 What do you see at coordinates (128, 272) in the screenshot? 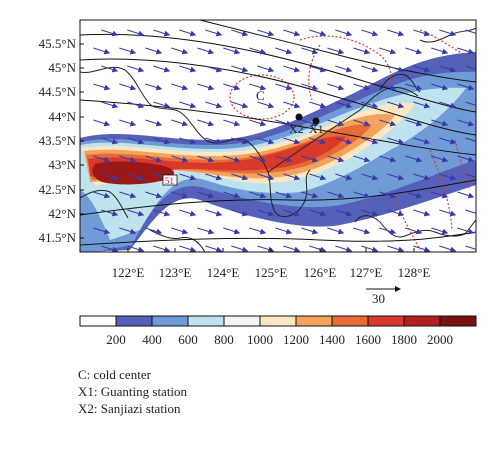
I see `longitude-label: 122°E` at bounding box center [128, 272].